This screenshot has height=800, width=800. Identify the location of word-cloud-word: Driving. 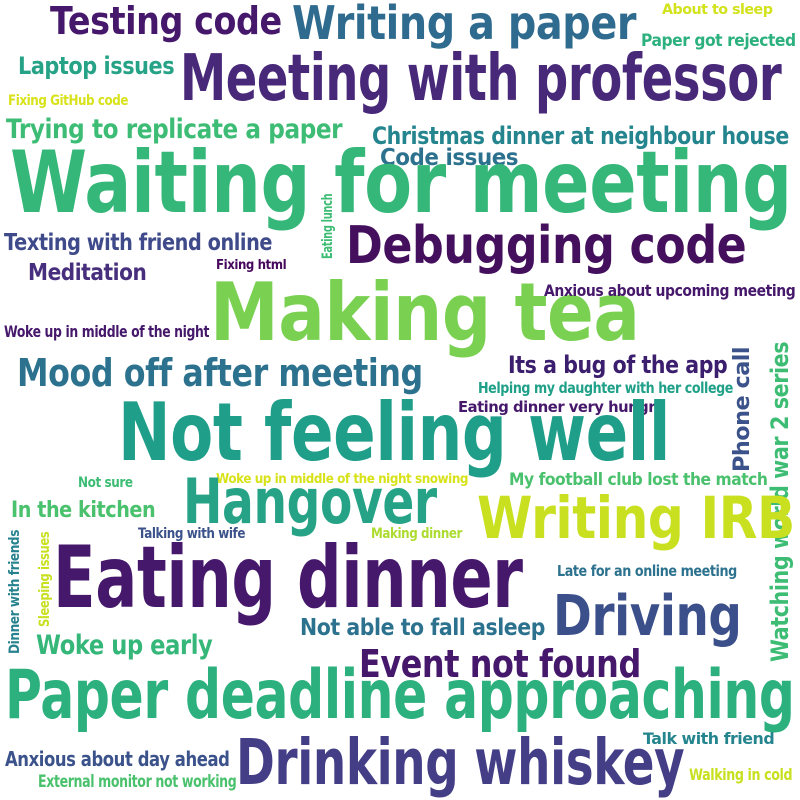
(647, 616).